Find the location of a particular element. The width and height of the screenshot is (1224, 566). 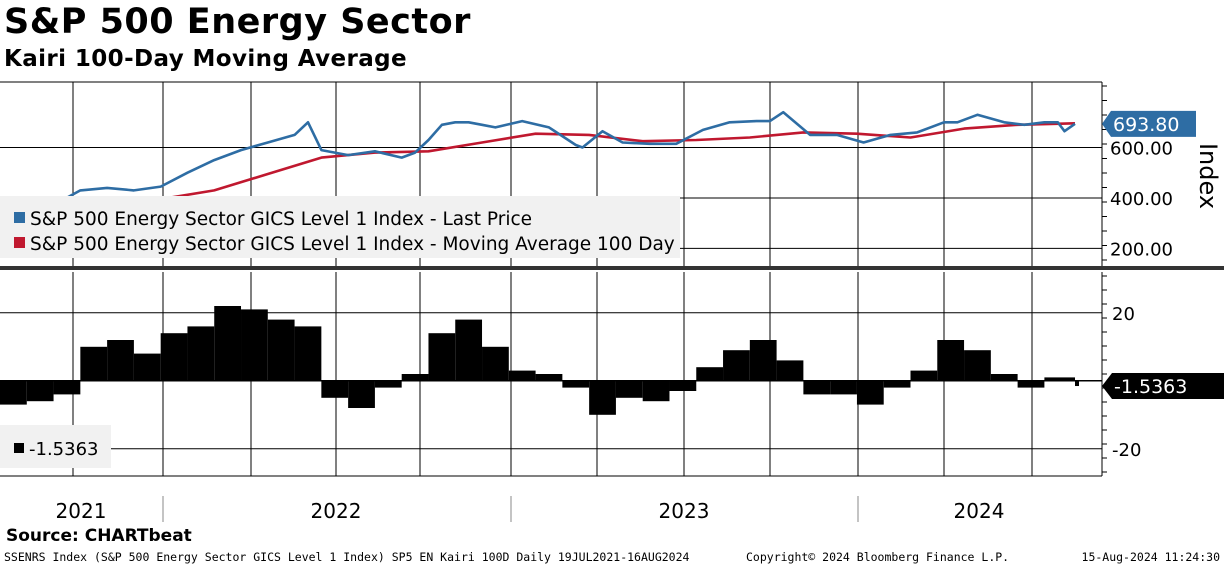

last-kairi-label: -1.5363 is located at coordinates (1150, 387).